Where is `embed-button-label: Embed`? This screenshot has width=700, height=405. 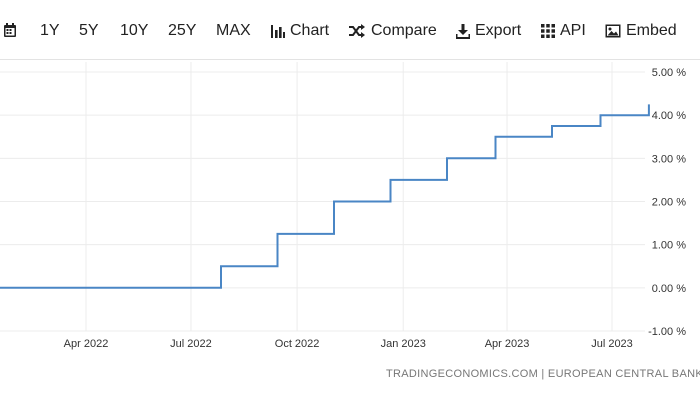
embed-button-label: Embed is located at coordinates (651, 30).